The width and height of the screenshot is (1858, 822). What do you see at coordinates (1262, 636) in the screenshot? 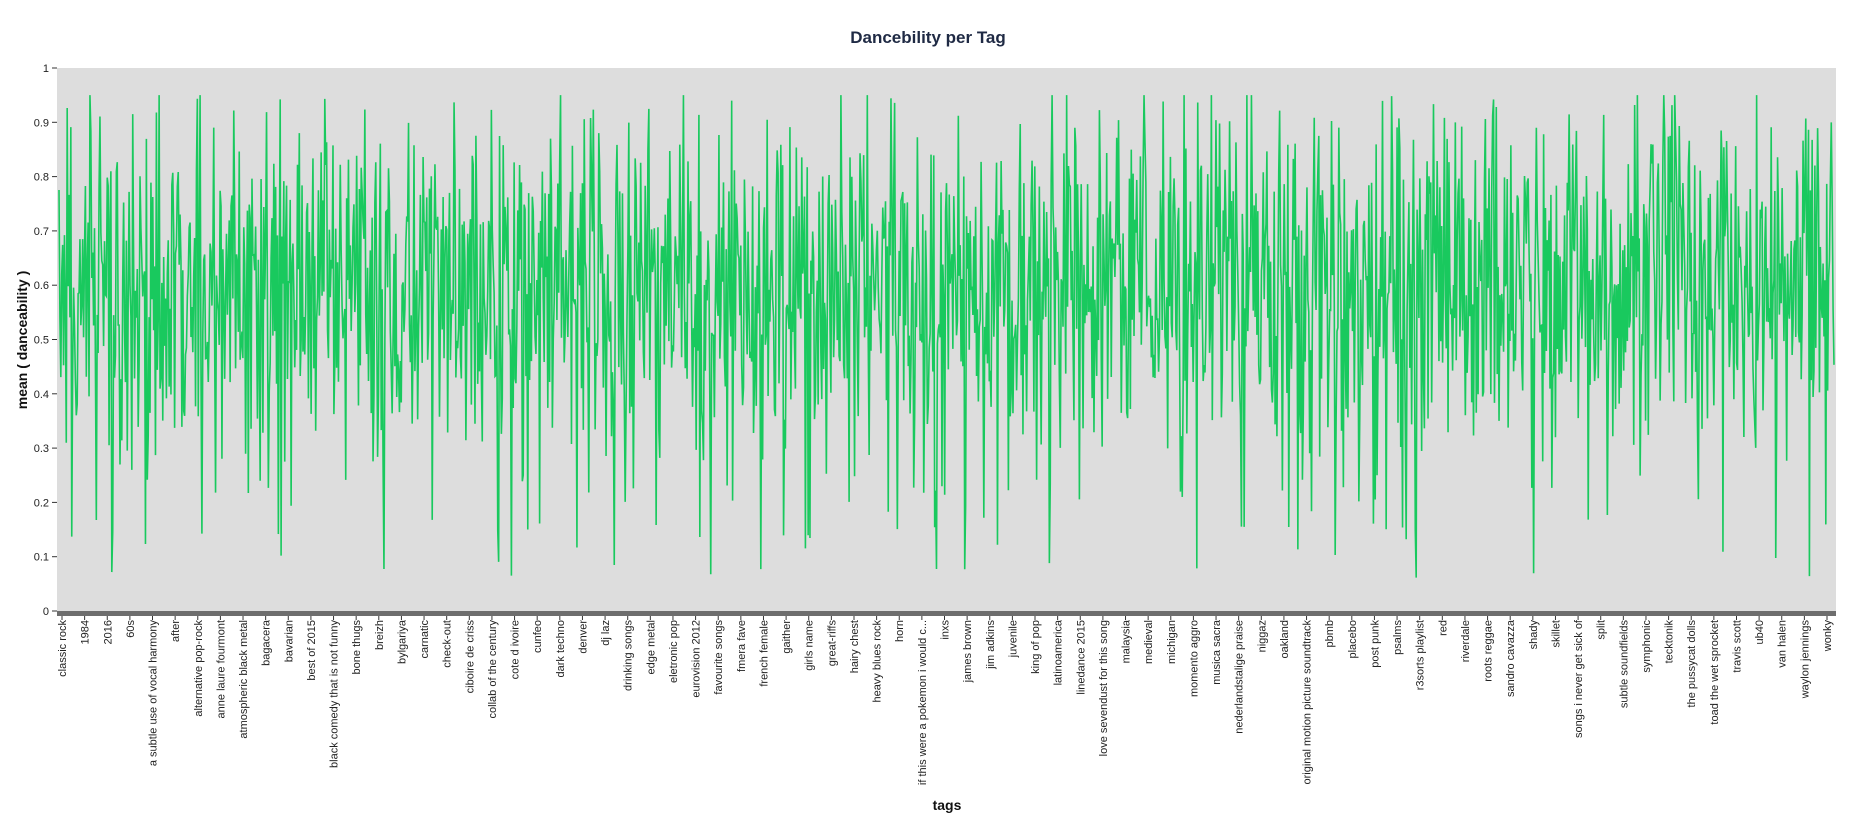
I see `x-tick-label: niggaz` at bounding box center [1262, 636].